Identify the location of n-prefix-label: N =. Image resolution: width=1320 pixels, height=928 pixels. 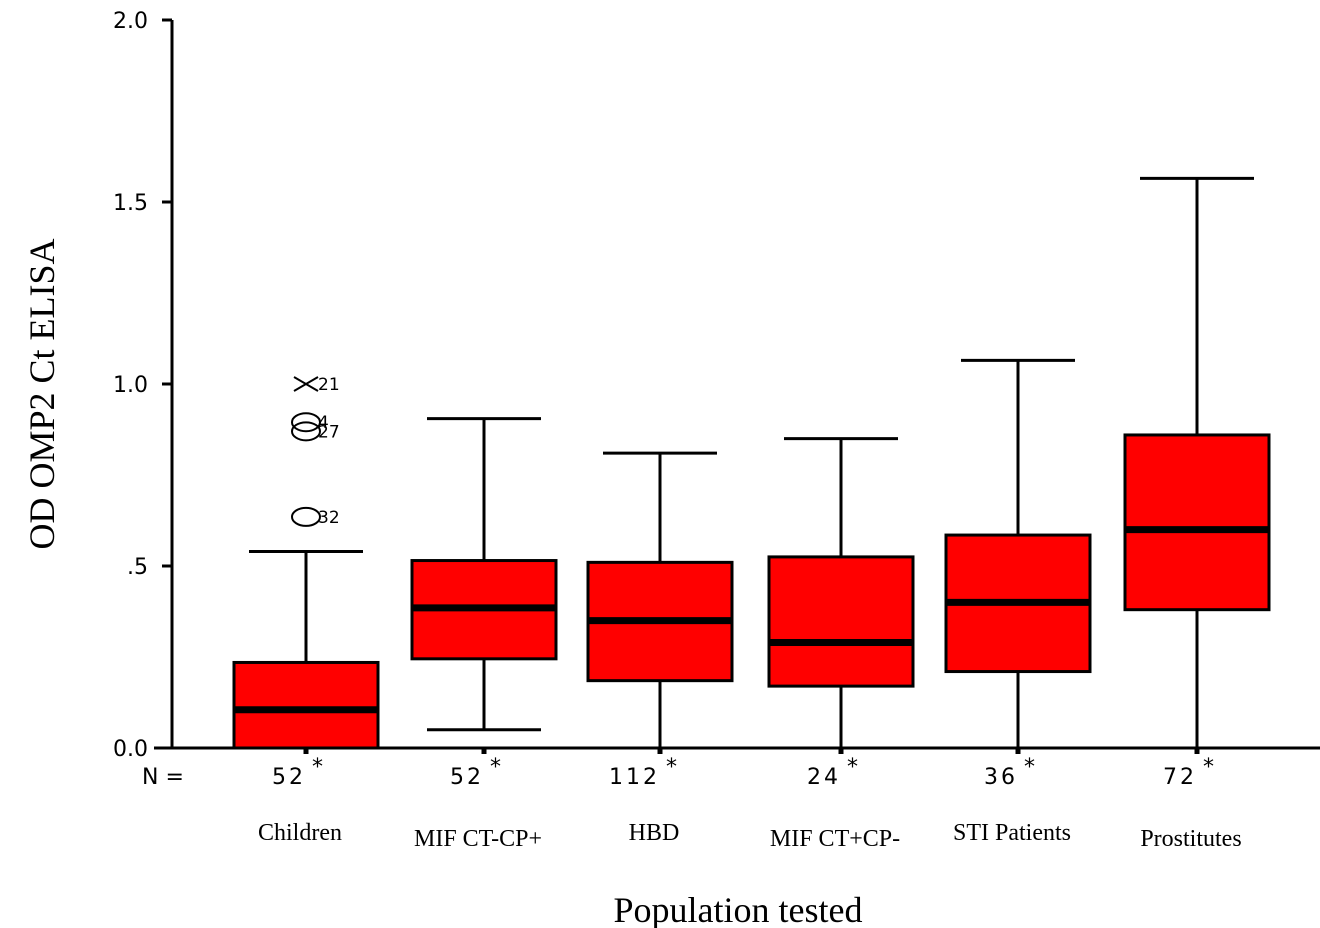
(163, 777).